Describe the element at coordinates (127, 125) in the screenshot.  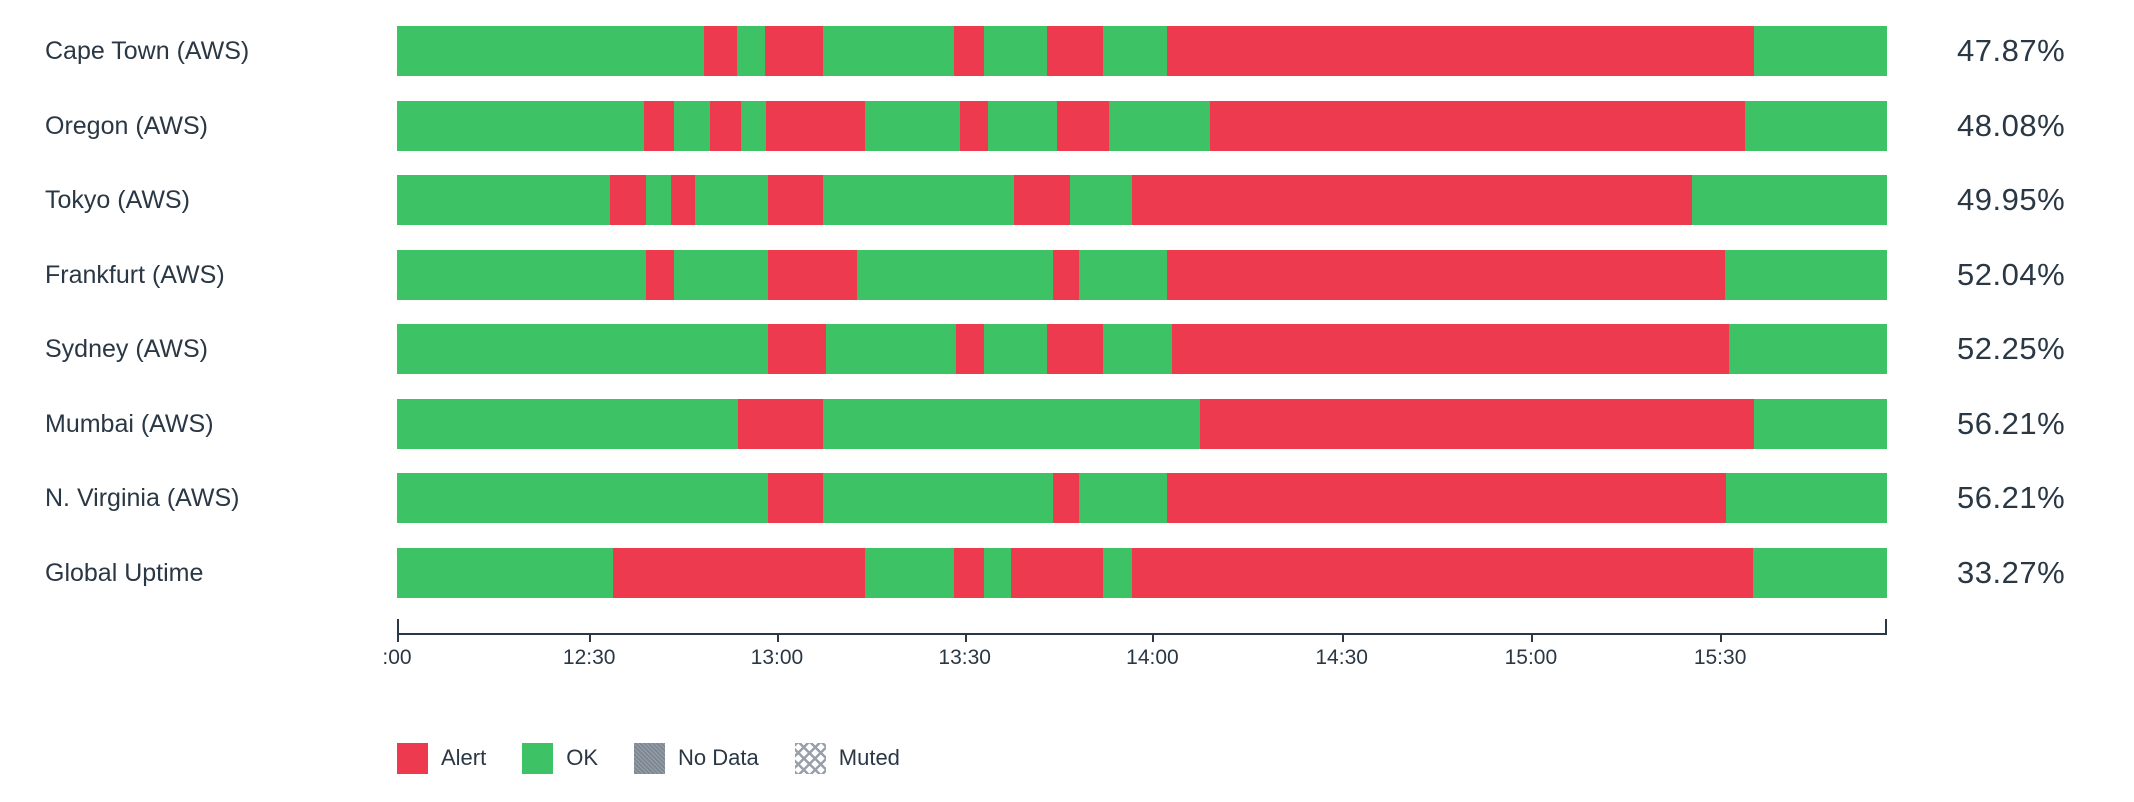
I see `region-label: Oregon (AWS)` at that location.